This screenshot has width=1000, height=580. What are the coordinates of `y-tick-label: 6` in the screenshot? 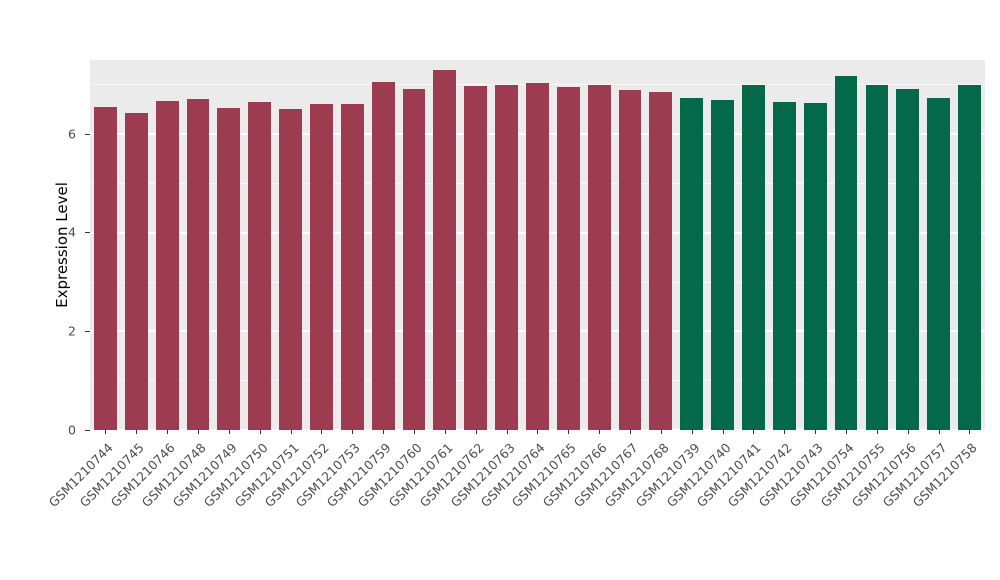 It's located at (72, 133).